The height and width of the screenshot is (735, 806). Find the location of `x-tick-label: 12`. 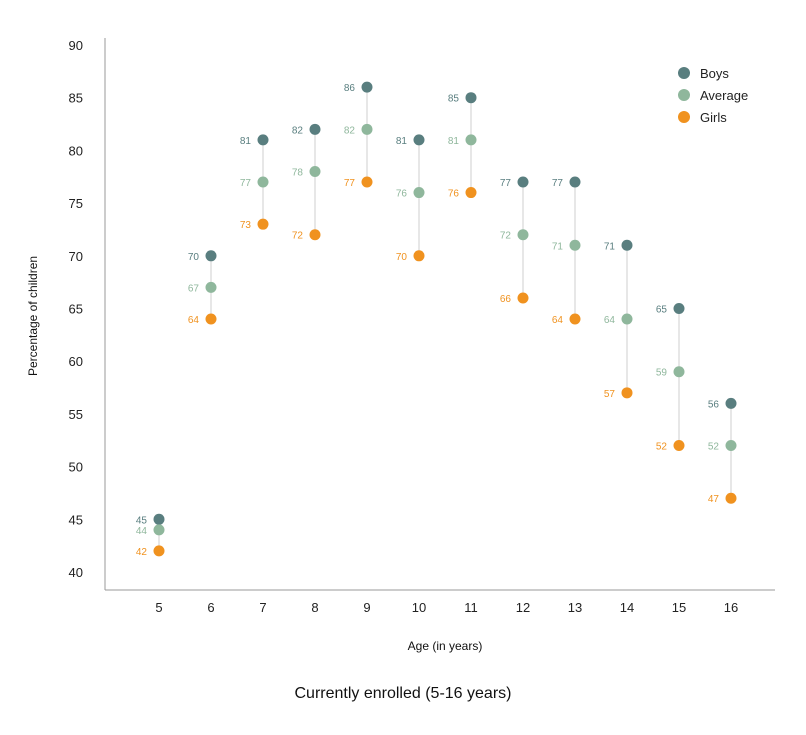

x-tick-label: 12 is located at coordinates (523, 607).